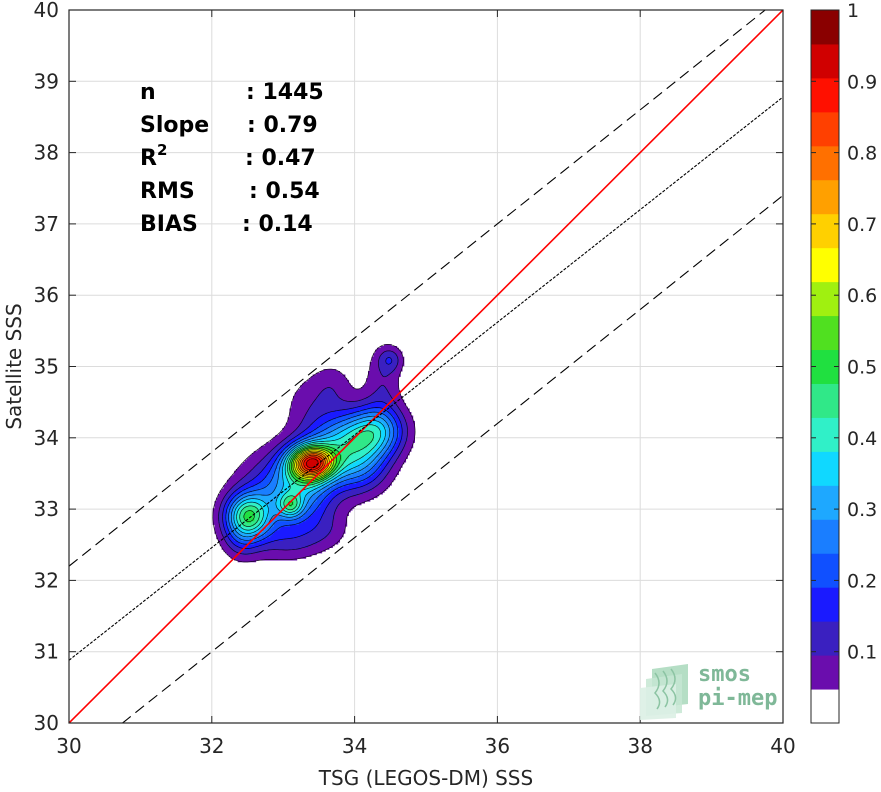  I want to click on density-contour-lines, so click(314, 453).